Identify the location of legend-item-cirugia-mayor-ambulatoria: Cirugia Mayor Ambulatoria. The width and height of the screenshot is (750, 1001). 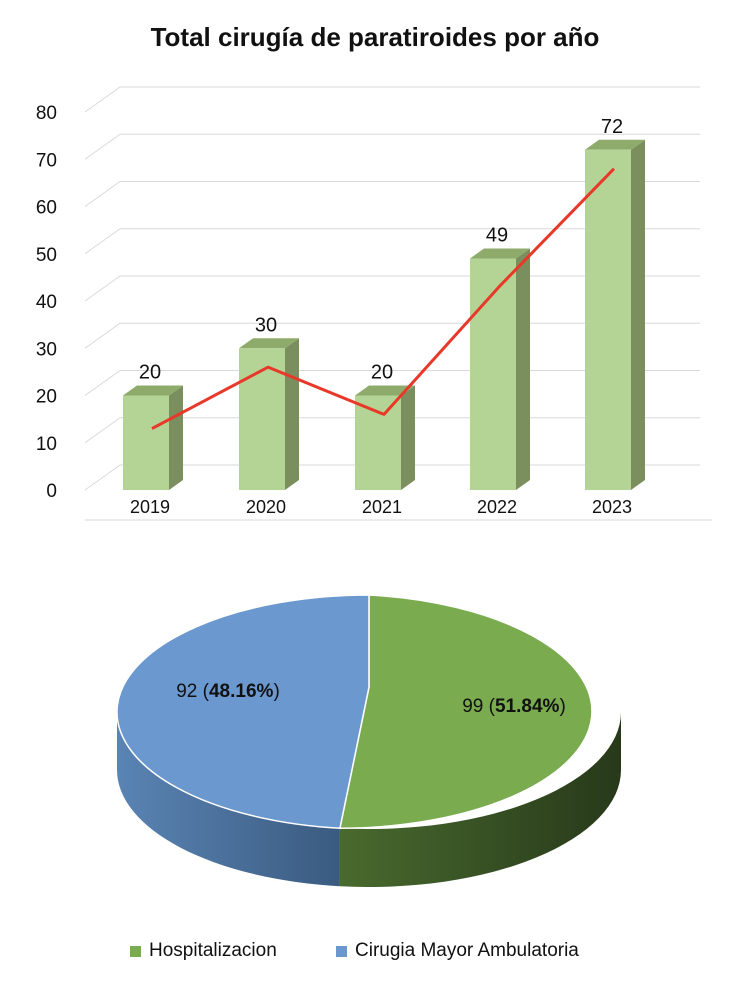
(457, 951).